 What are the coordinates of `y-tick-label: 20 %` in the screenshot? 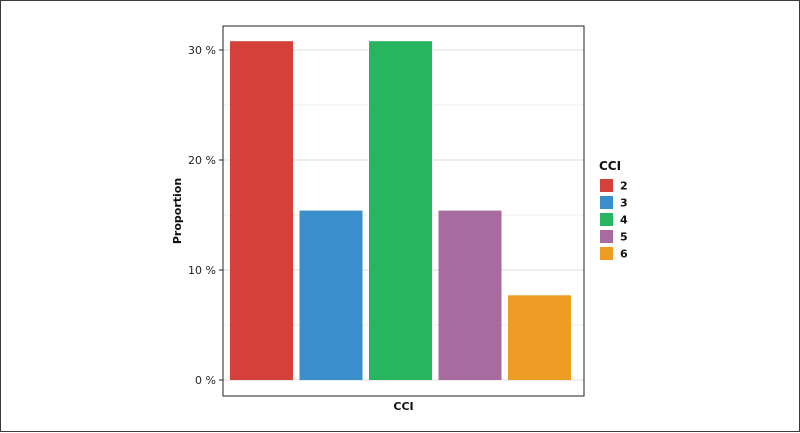 It's located at (202, 160).